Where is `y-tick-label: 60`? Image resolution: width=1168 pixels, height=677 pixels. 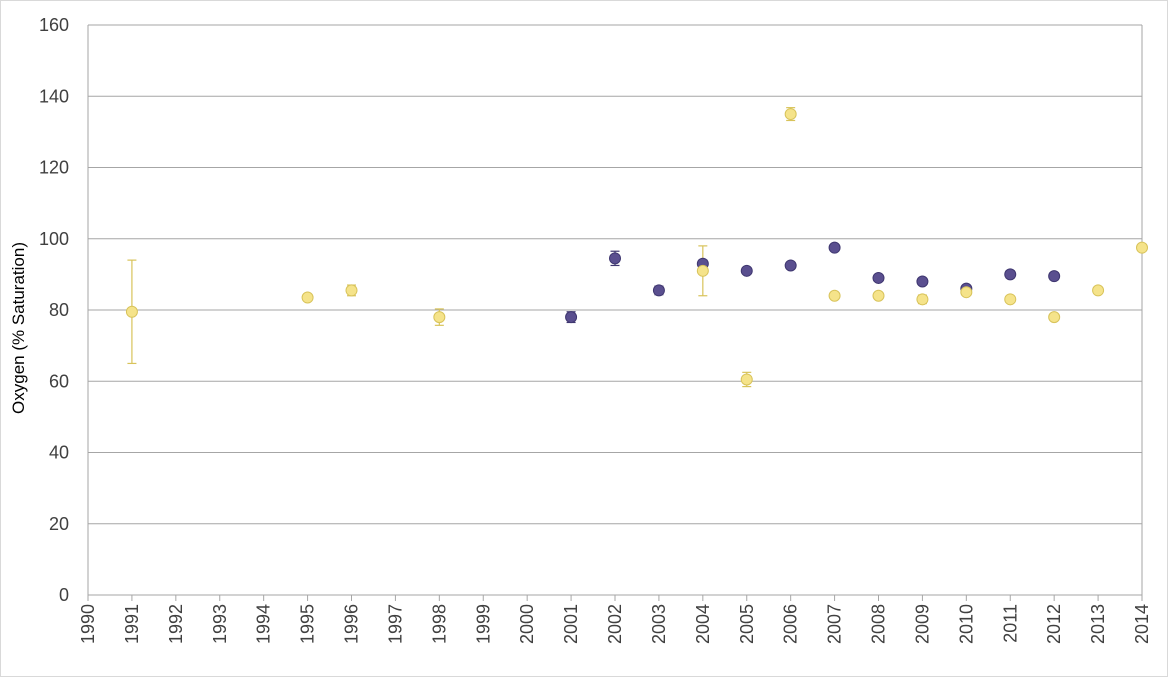
y-tick-label: 60 is located at coordinates (59, 381).